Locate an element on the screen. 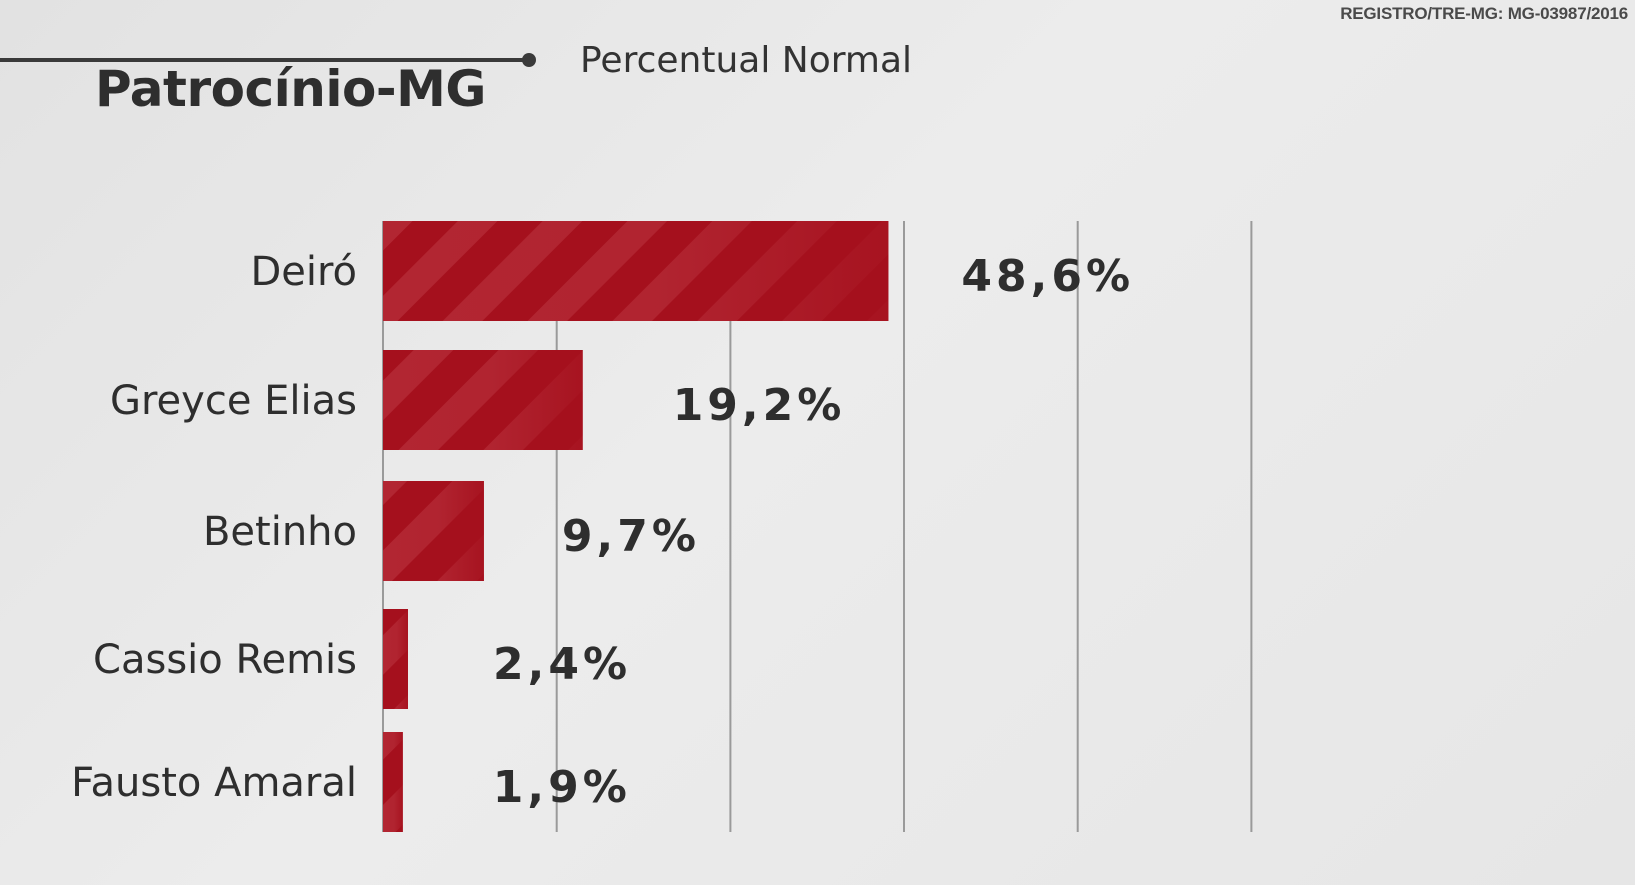 The height and width of the screenshot is (885, 1635). title-rule is located at coordinates (265, 60).